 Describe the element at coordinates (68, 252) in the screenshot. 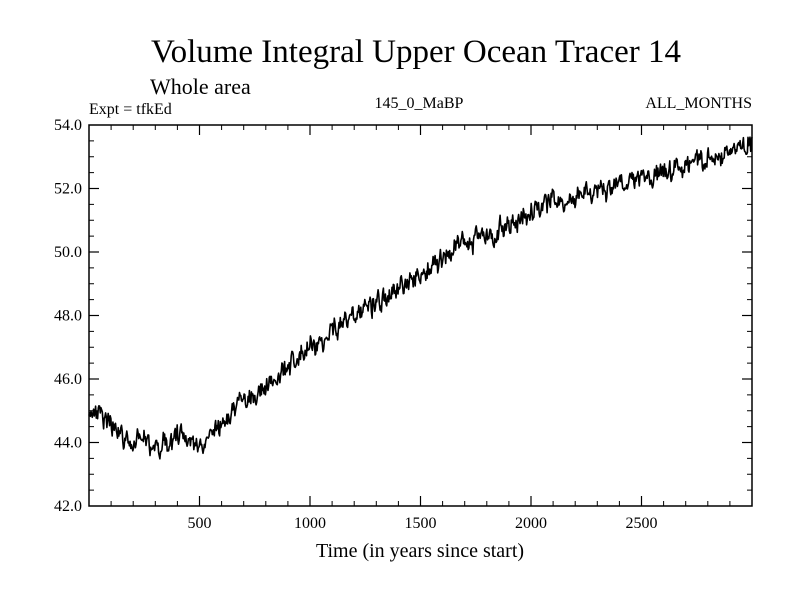

I see `y-tick-label: 50.0` at that location.